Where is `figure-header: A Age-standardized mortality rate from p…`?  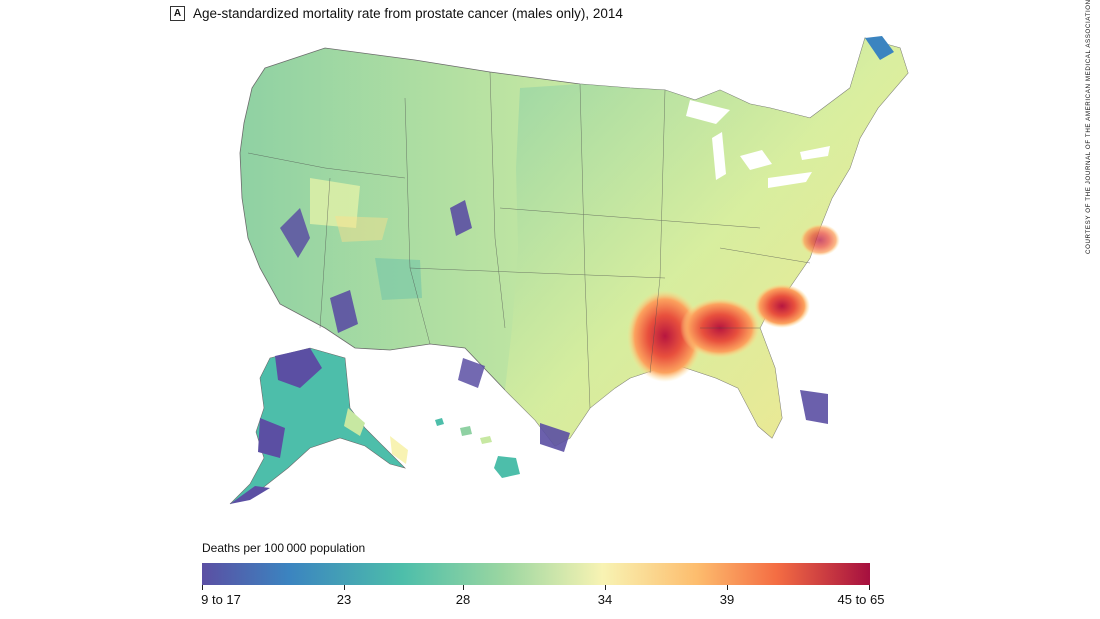
figure-header: A Age-standardized mortality rate from p… is located at coordinates (396, 13).